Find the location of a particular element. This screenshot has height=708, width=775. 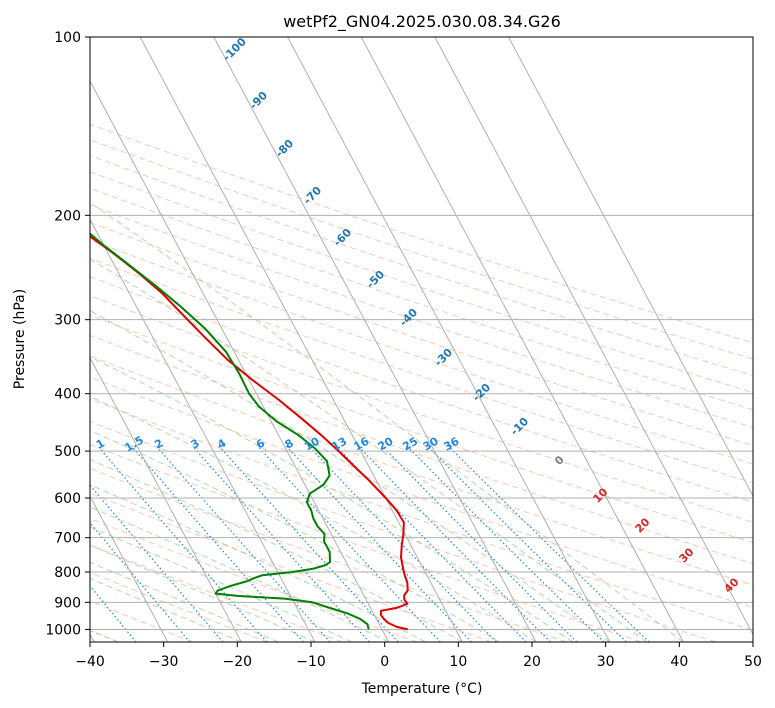

y-axis-label: Pressure (hPa) is located at coordinates (20, 339).